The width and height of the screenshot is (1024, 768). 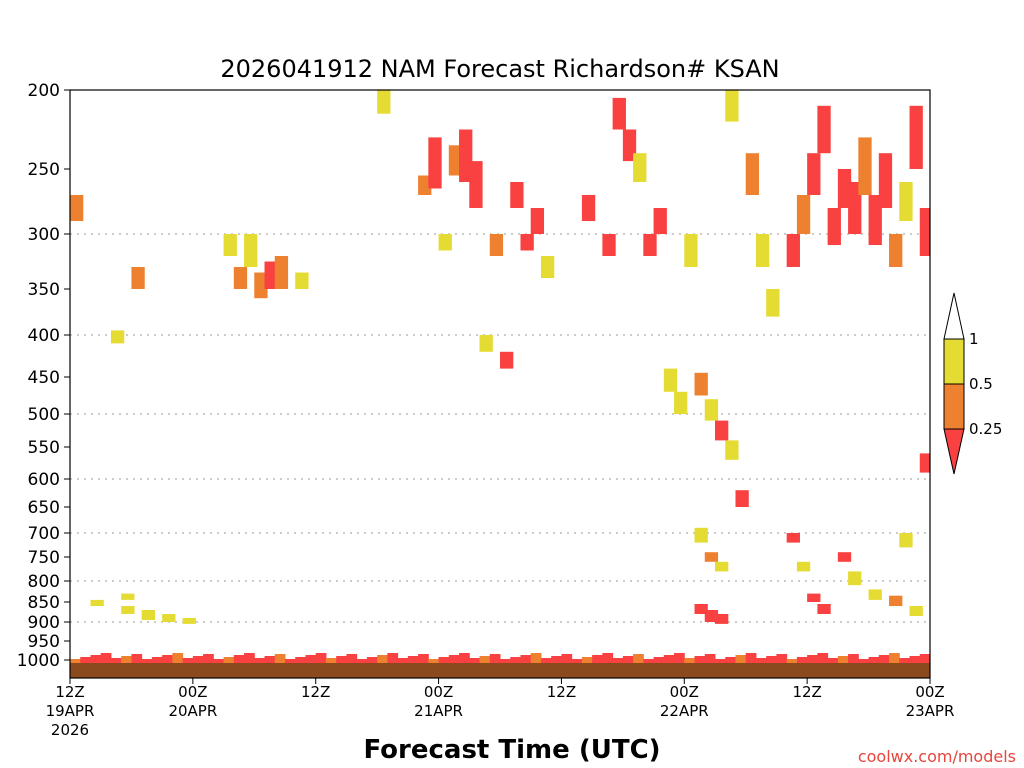 What do you see at coordinates (954, 406) in the screenshot?
I see `legend-bin-orange` at bounding box center [954, 406].